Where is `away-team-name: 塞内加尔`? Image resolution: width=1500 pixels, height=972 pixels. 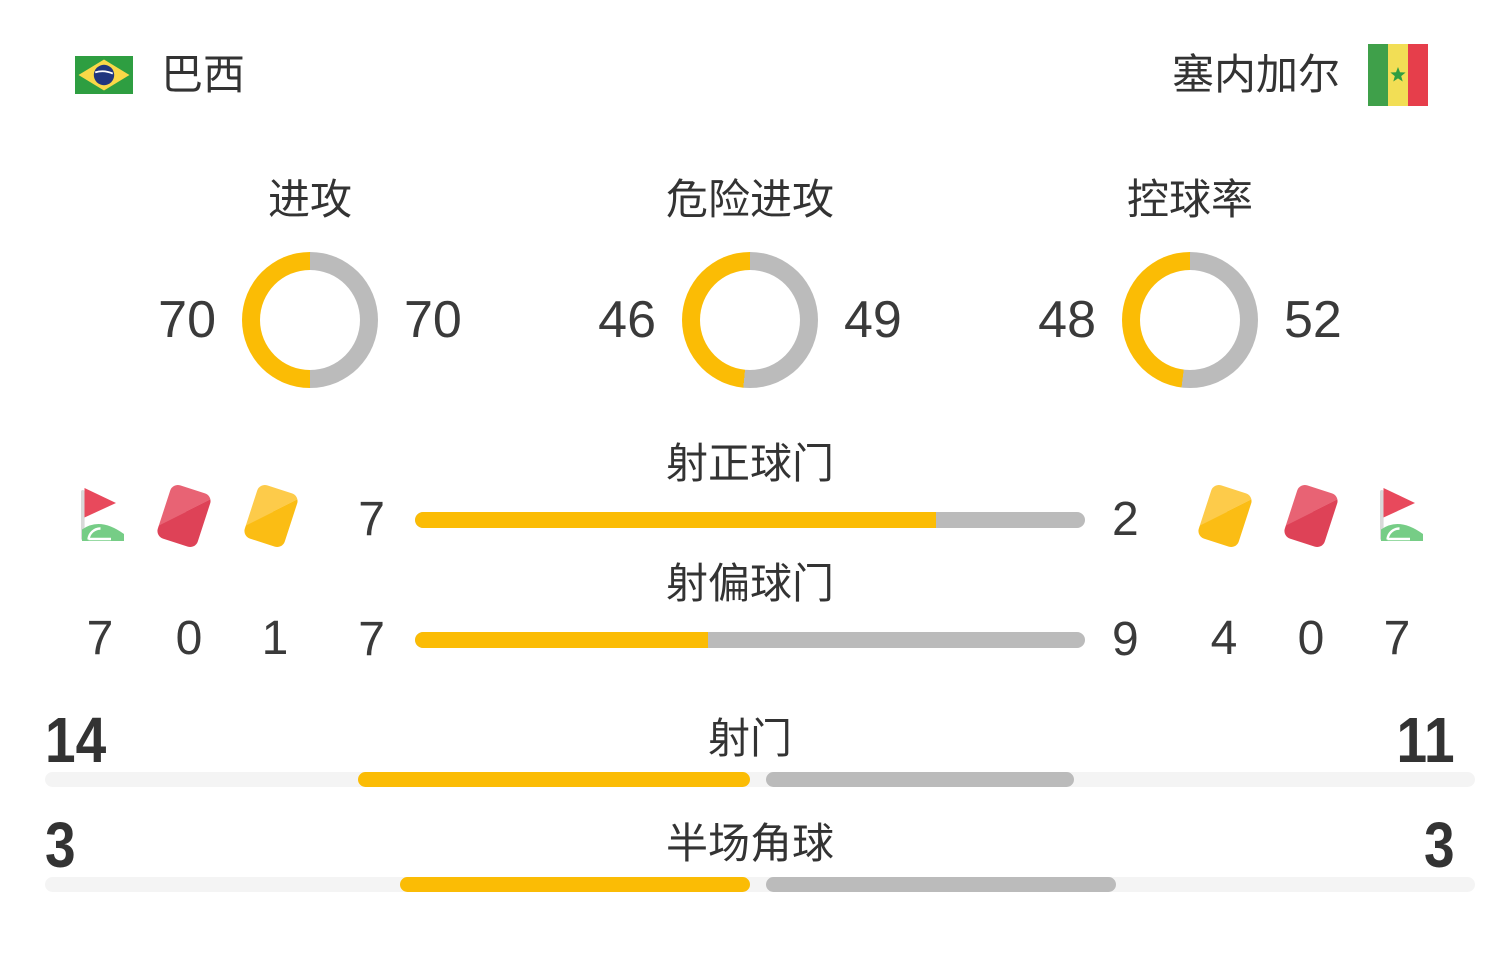
away-team-name: 塞内加尔 is located at coordinates (1255, 74).